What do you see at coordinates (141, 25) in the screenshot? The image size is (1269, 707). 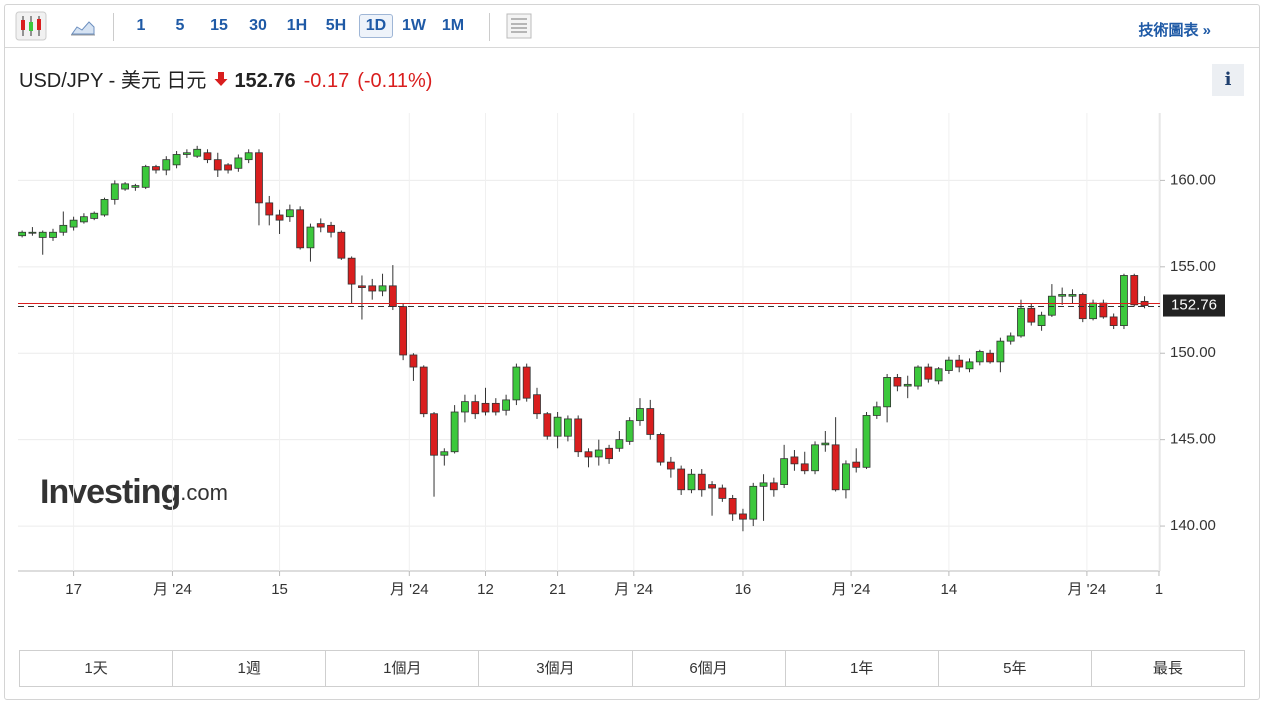 I see `interval-button: 1` at bounding box center [141, 25].